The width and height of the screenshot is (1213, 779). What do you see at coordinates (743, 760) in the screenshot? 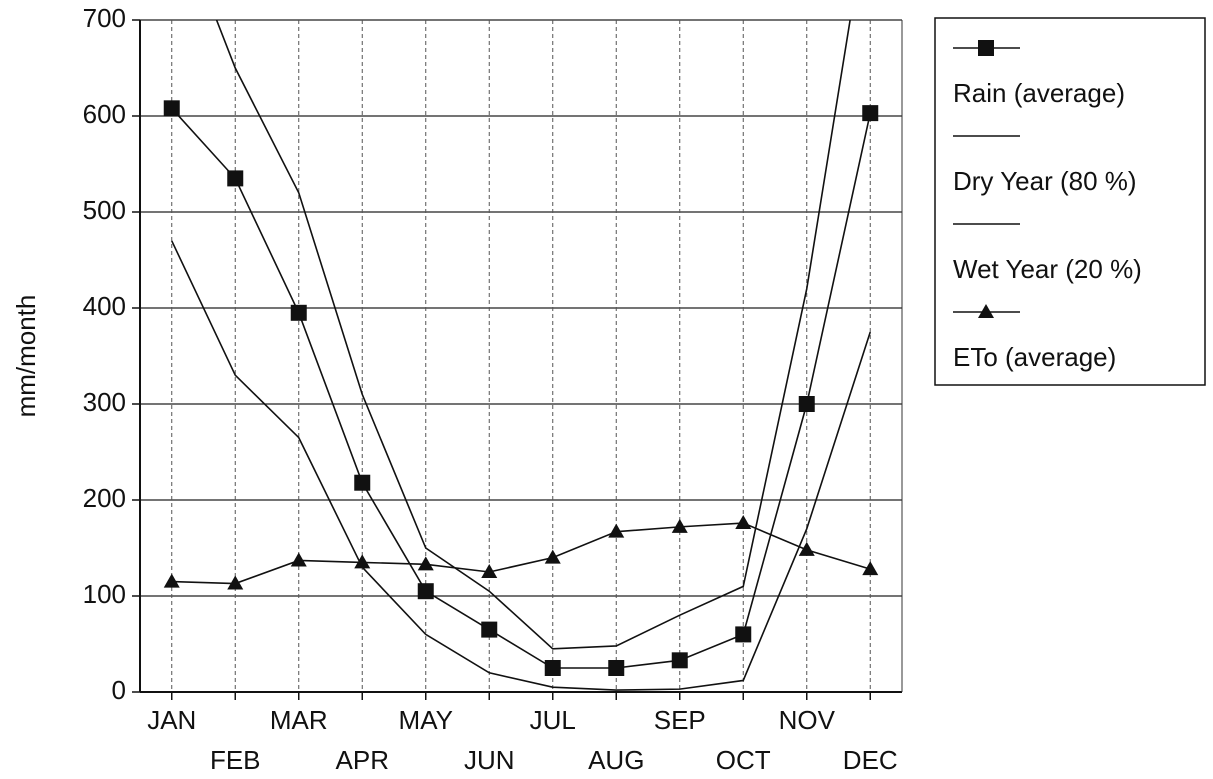
I see `x-tick-label: OCT` at bounding box center [743, 760].